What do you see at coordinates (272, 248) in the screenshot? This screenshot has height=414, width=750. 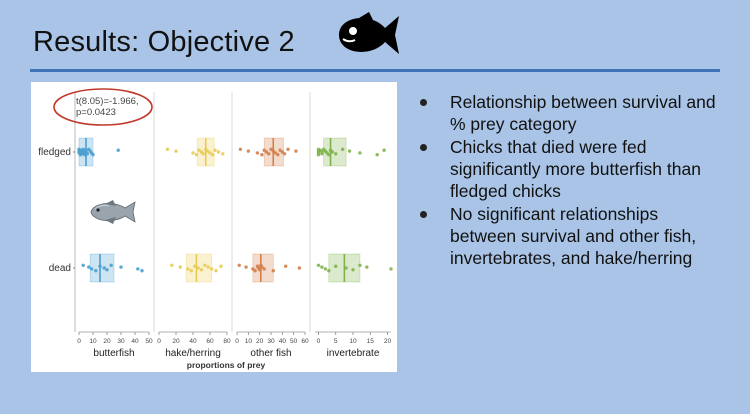 I see `panel-other-fish: 0 10 20 30 40 50 60 other fish` at bounding box center [272, 248].